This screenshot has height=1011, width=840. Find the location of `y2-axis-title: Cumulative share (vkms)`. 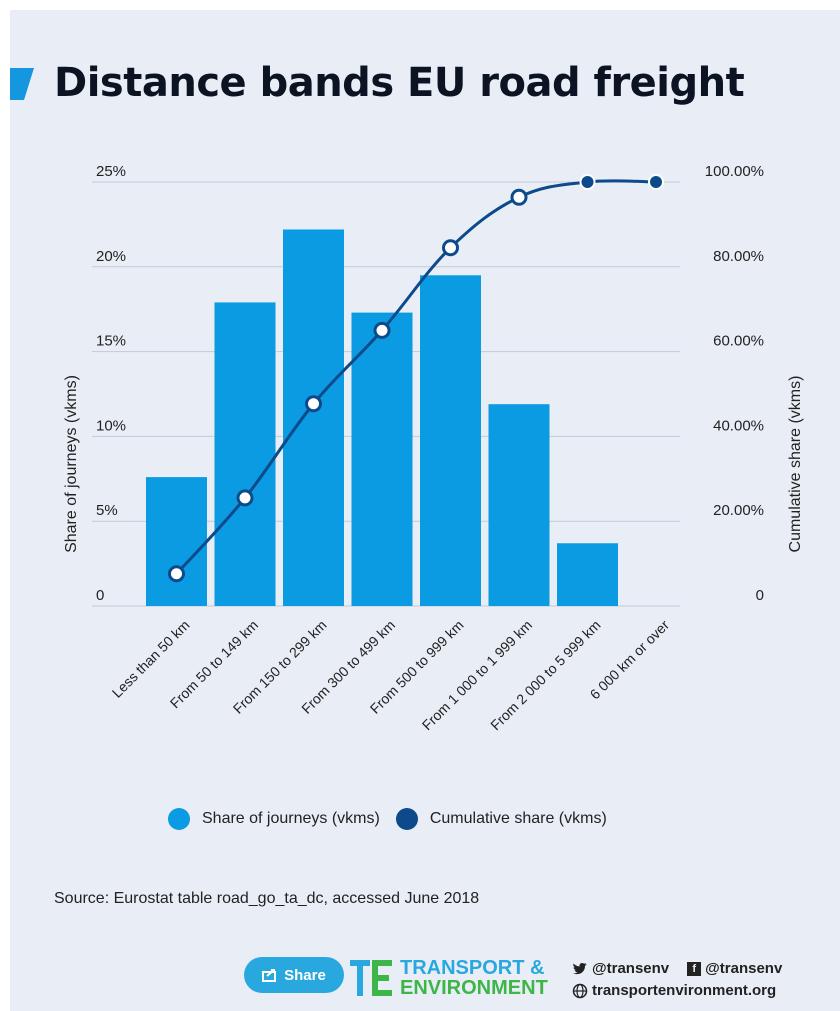

y2-axis-title: Cumulative share (vkms) is located at coordinates (795, 464).